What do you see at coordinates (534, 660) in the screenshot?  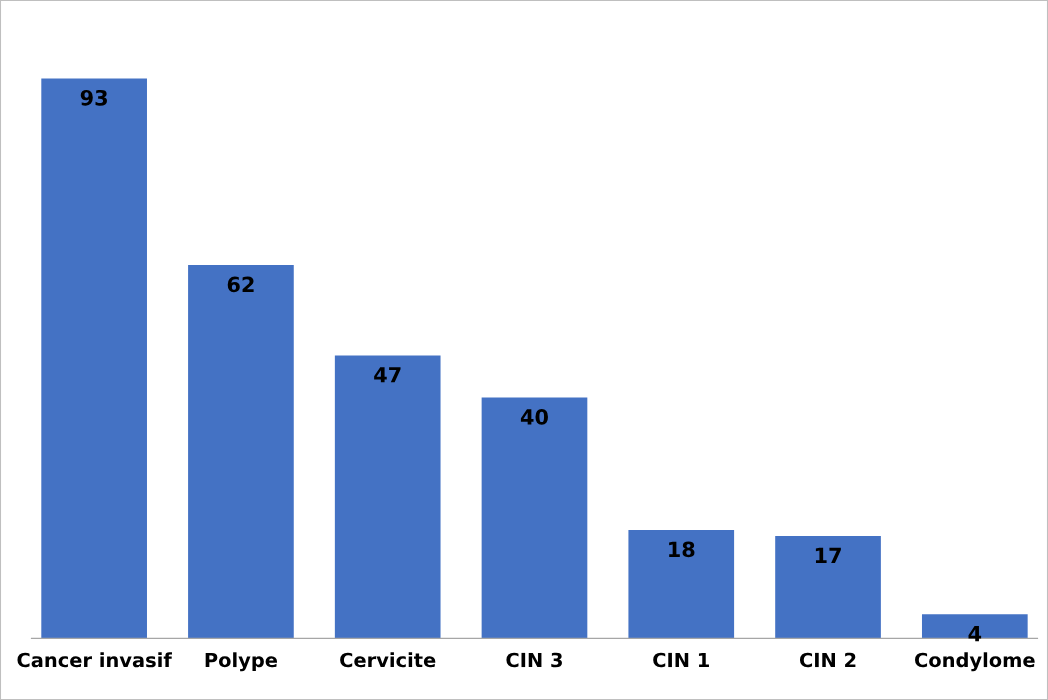 I see `x-tick-label: CIN 3` at bounding box center [534, 660].